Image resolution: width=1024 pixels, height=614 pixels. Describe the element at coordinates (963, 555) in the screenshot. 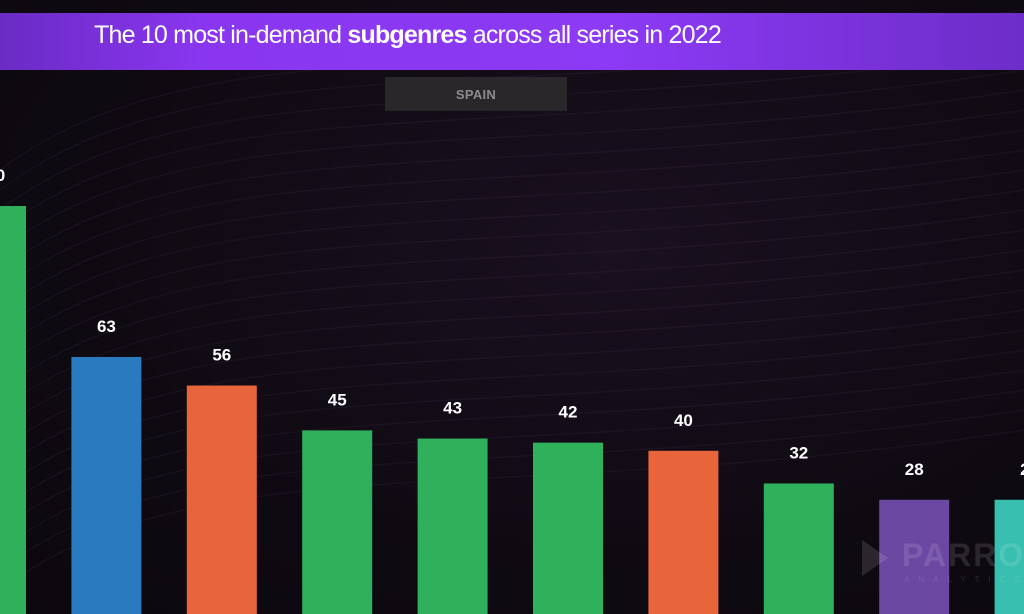

I see `watermark-name: PARROT` at that location.